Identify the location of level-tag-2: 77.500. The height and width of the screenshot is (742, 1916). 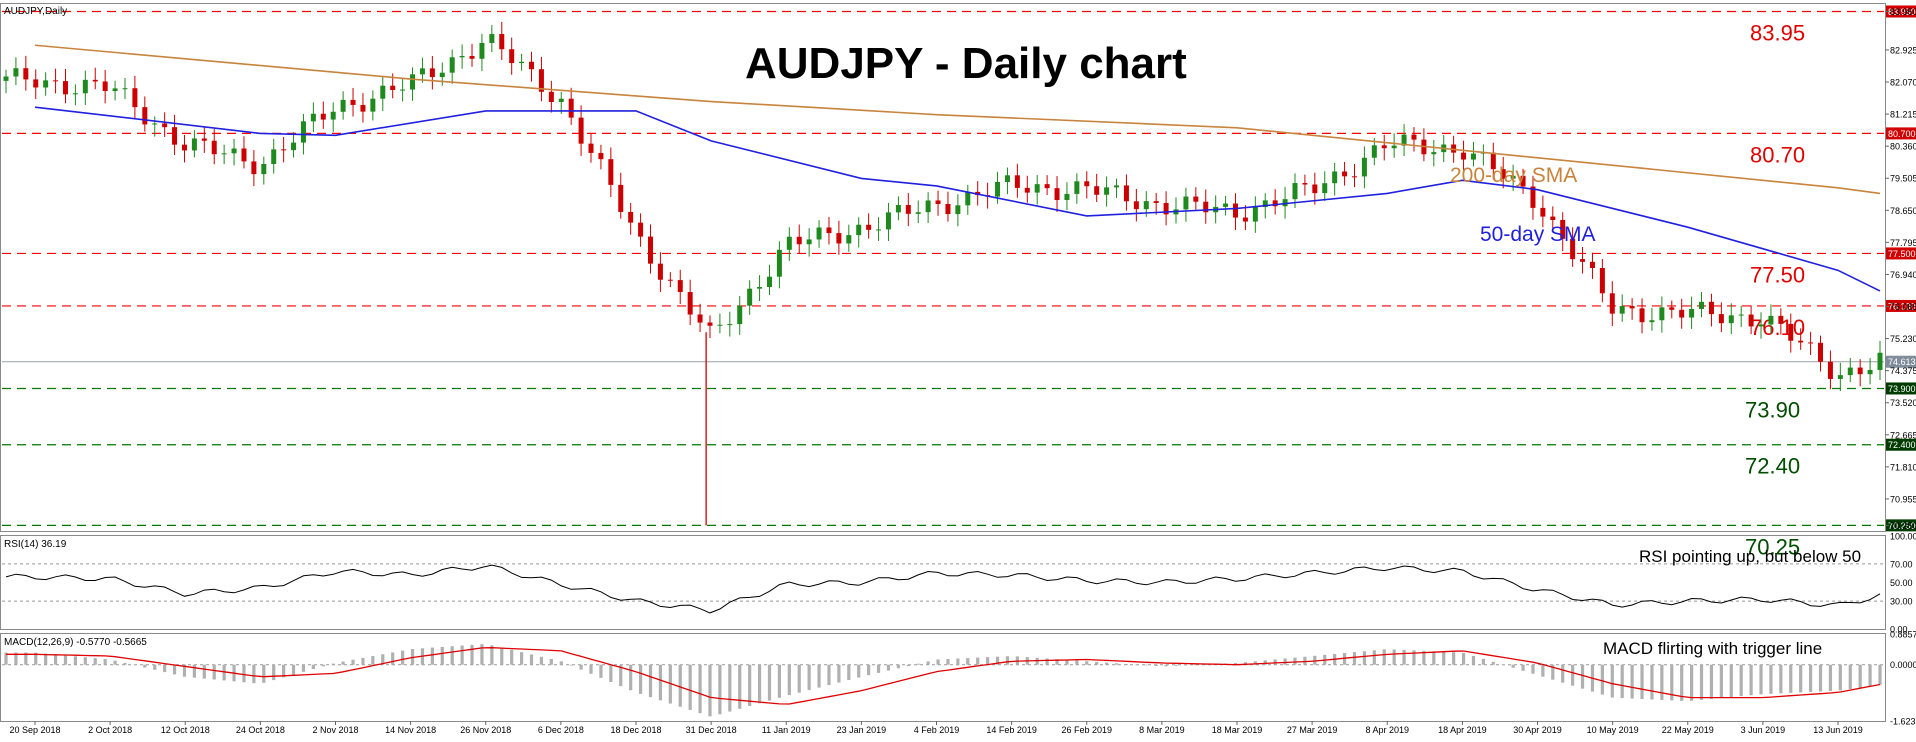
(1902, 254).